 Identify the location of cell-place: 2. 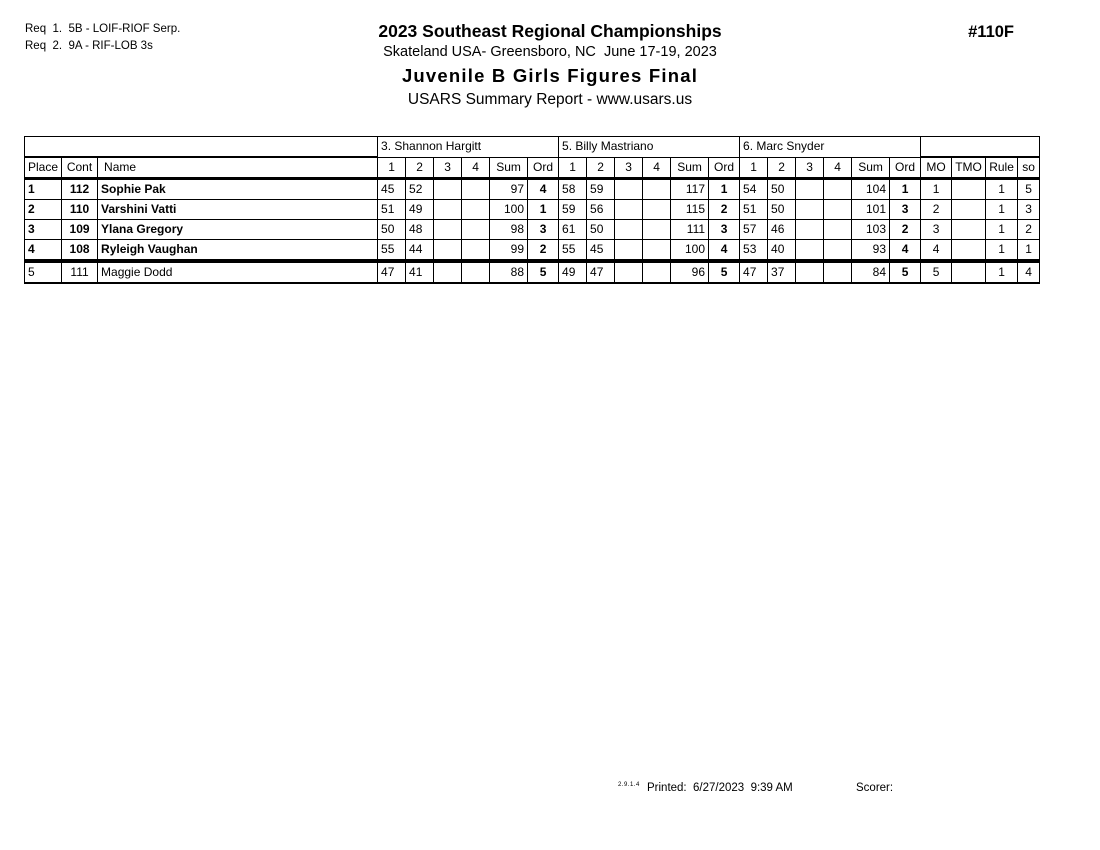
(43, 209).